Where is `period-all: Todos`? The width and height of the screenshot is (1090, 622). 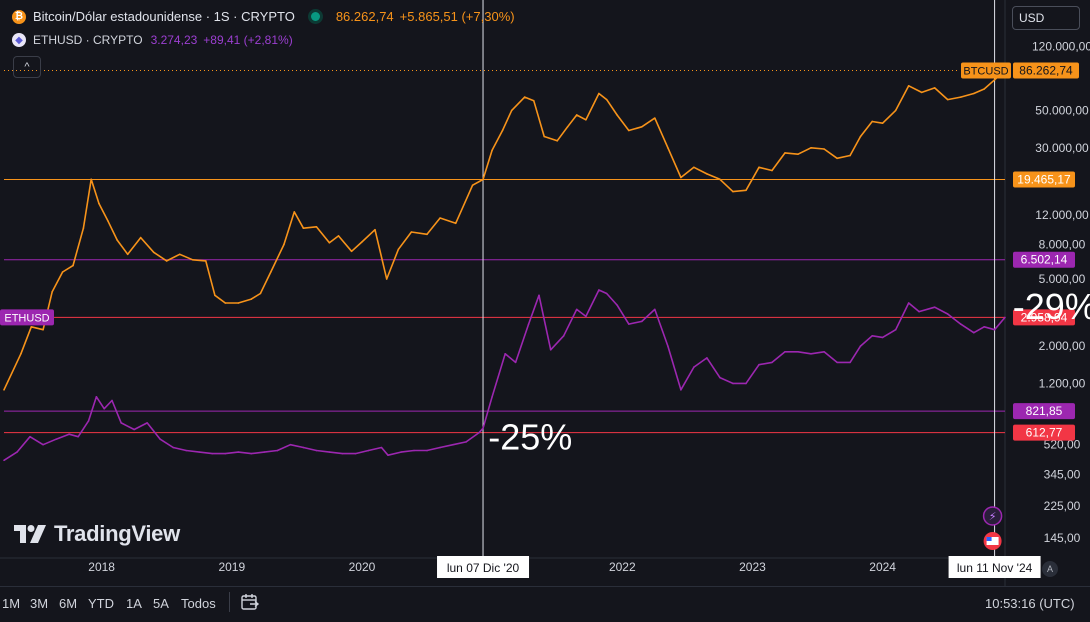
period-all: Todos is located at coordinates (198, 603).